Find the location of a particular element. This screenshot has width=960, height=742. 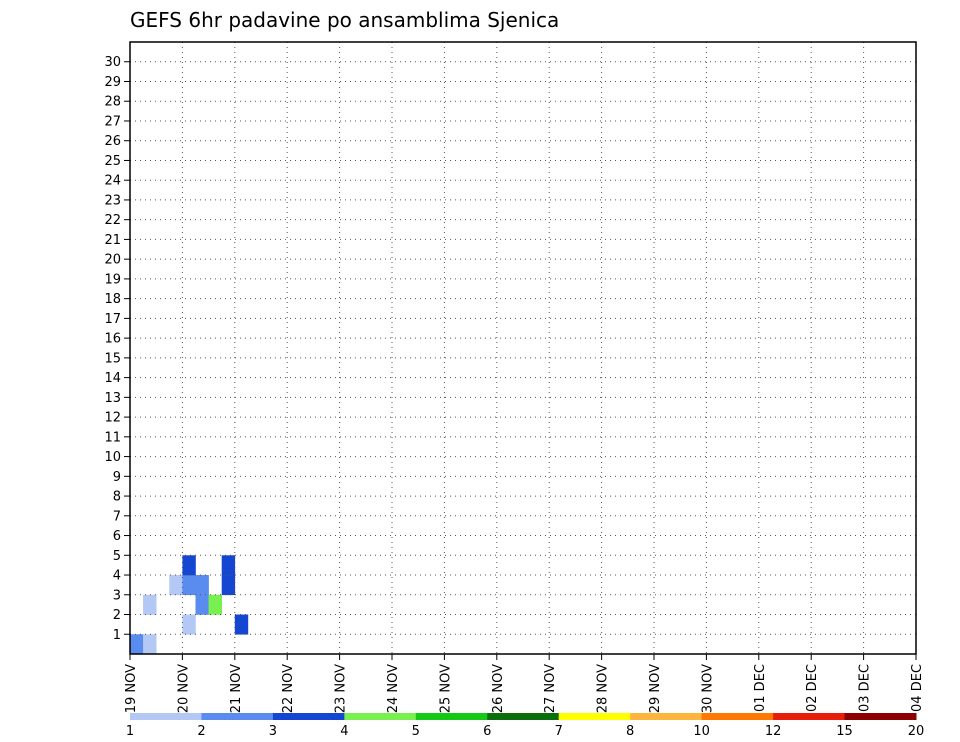

y-tick-label: 18 is located at coordinates (112, 299).